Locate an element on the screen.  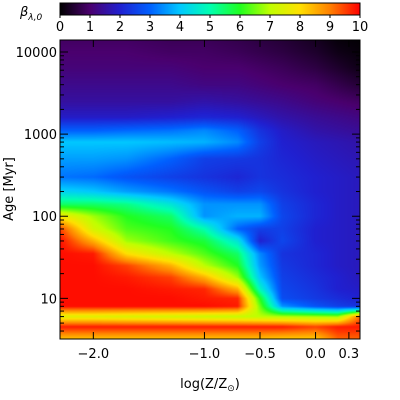
colorbar-label: βλ,0 is located at coordinates (30, 14).